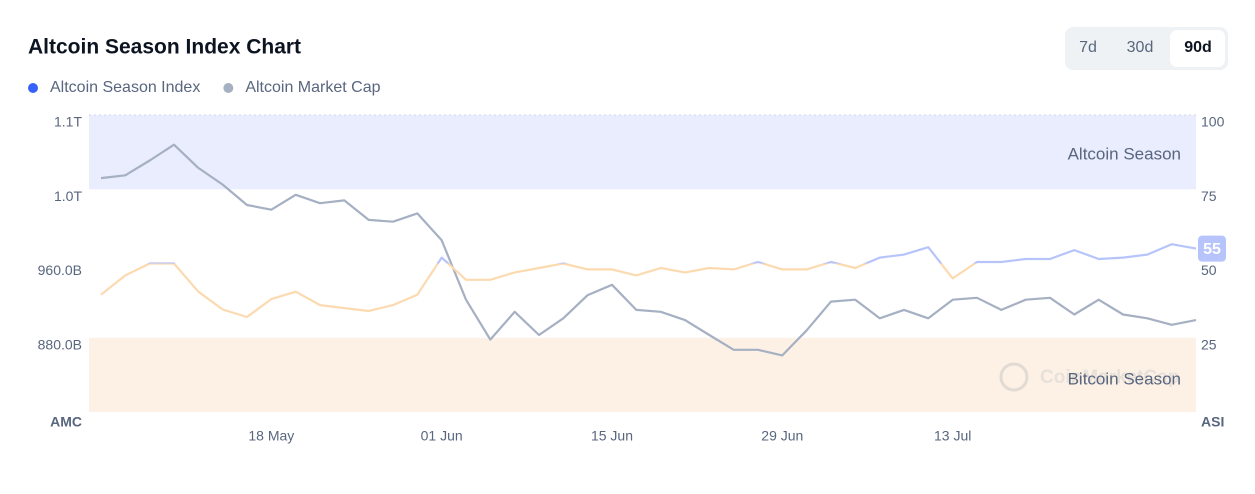  What do you see at coordinates (125, 87) in the screenshot?
I see `legend-label: Altcoin Season Index` at bounding box center [125, 87].